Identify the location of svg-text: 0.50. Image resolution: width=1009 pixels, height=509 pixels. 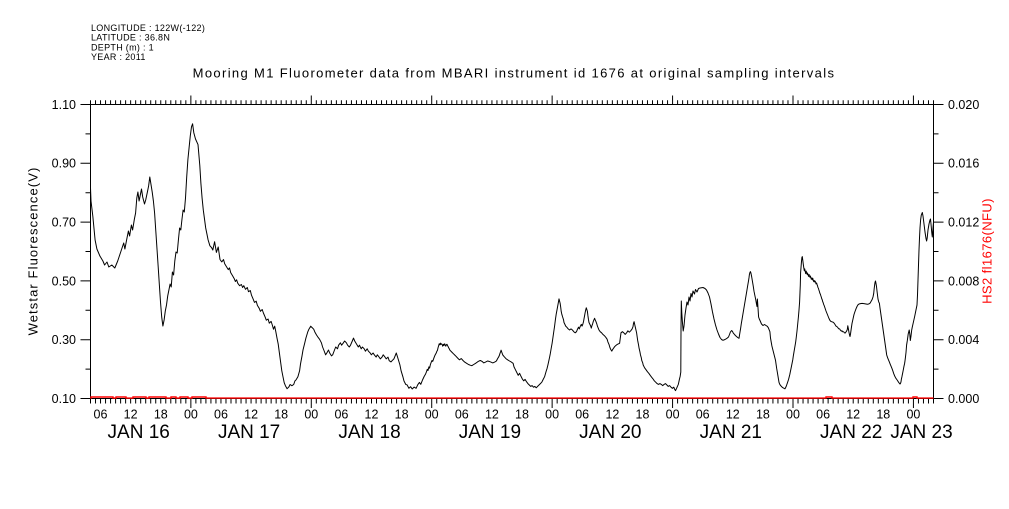
(64, 281).